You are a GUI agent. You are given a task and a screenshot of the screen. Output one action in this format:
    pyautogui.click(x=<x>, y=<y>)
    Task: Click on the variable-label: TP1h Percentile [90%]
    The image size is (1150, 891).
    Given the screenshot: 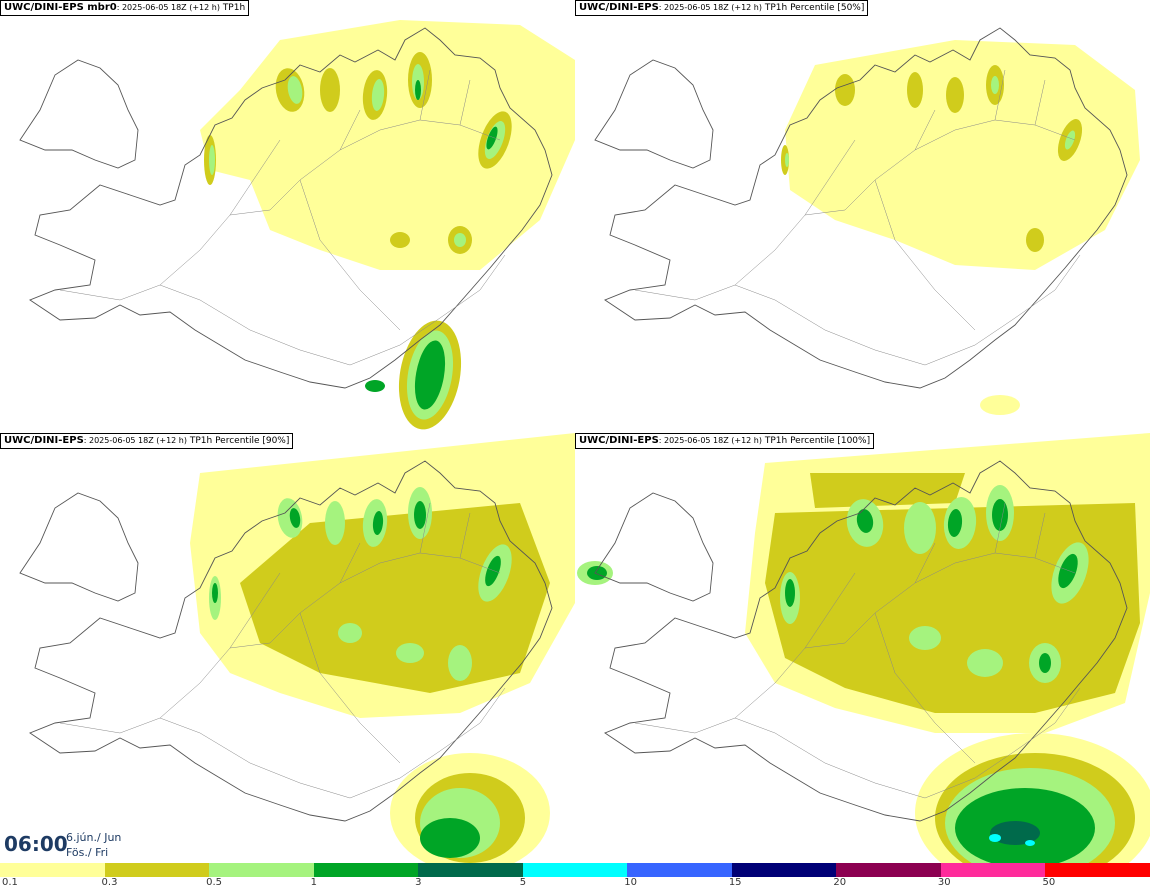 What is the action you would take?
    pyautogui.click(x=239, y=441)
    